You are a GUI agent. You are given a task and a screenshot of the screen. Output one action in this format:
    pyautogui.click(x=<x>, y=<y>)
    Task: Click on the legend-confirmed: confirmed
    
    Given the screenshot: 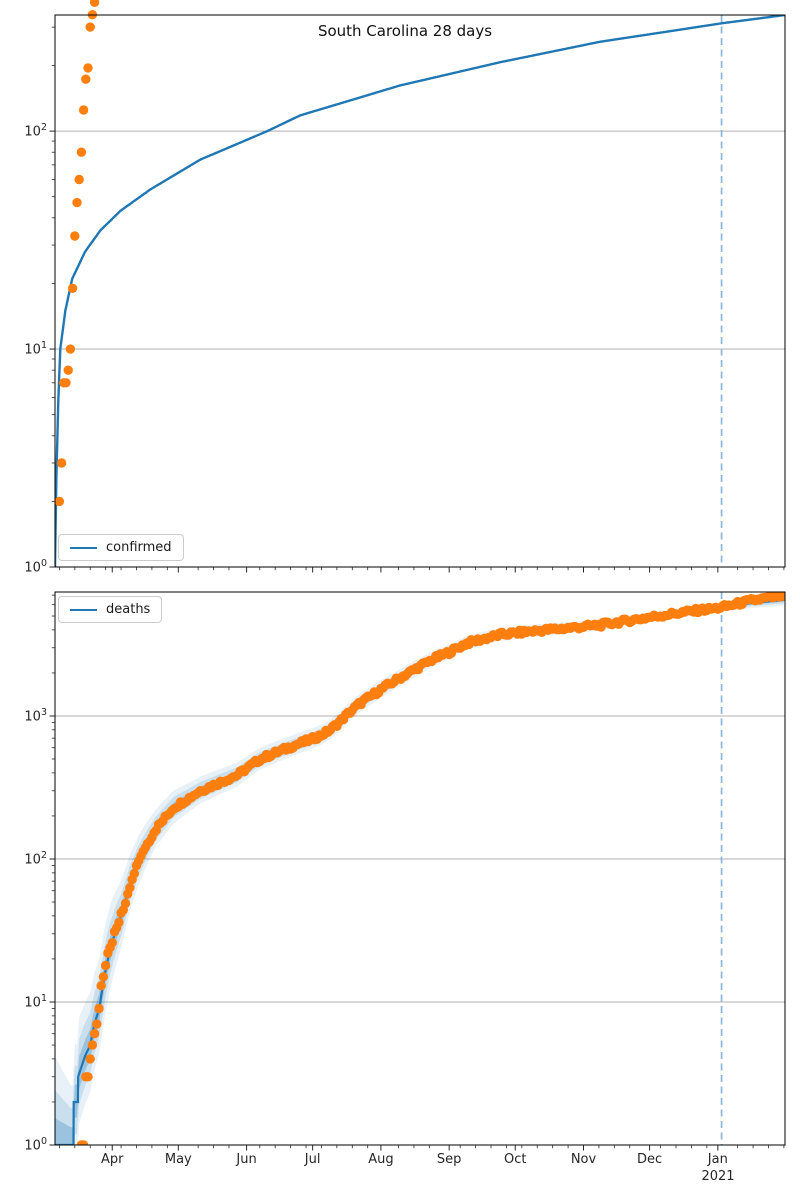 What is the action you would take?
    pyautogui.click(x=121, y=547)
    